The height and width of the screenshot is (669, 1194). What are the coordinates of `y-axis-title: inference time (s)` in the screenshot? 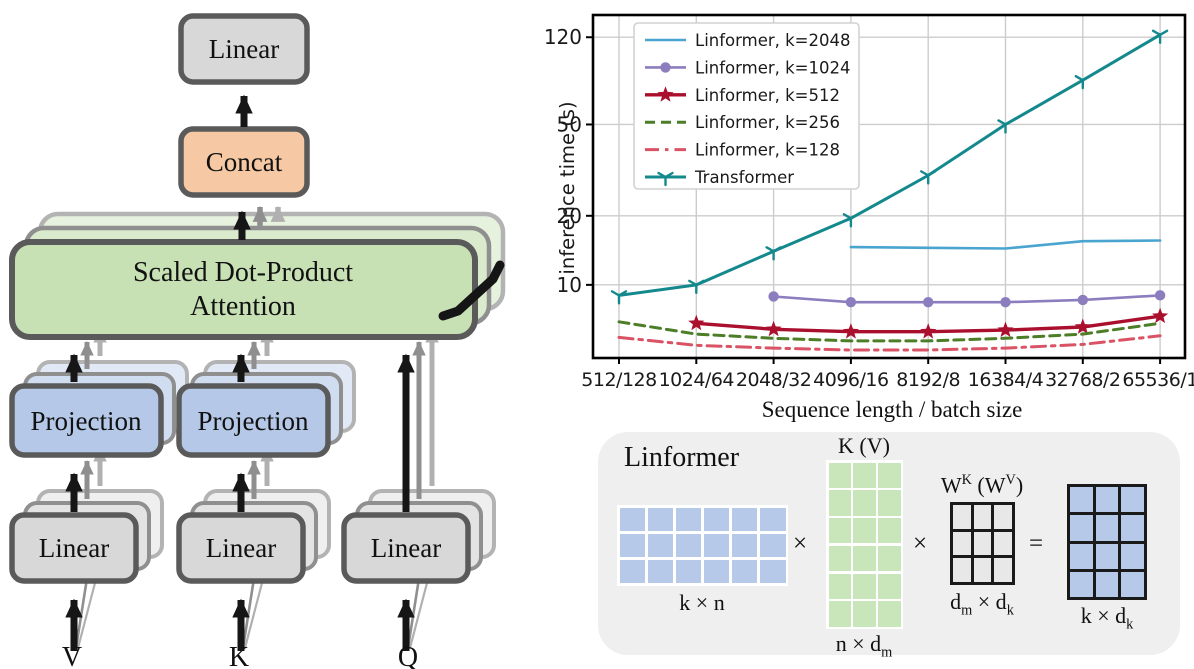 It's located at (567, 187).